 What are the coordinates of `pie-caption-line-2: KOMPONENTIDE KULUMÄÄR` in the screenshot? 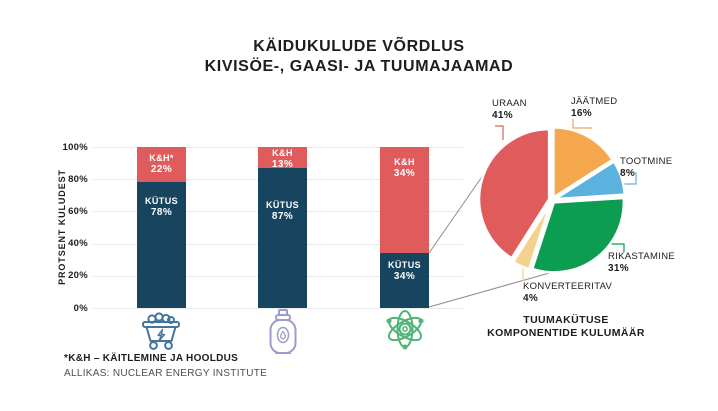 It's located at (566, 332).